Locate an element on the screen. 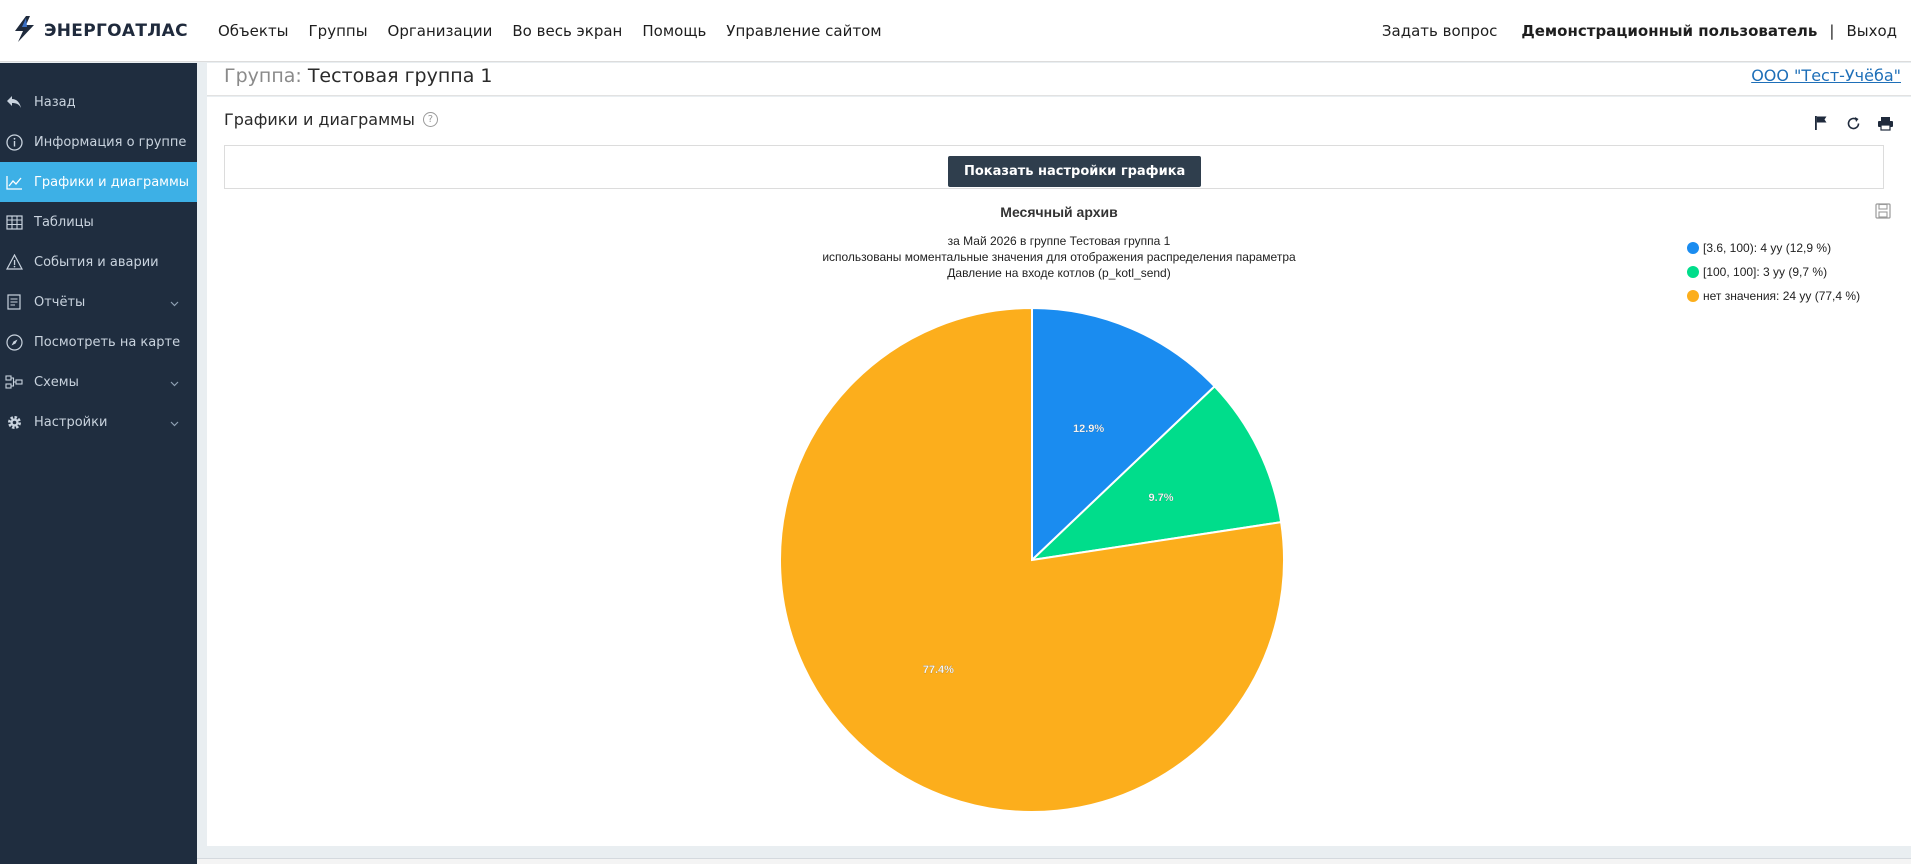  sidebar-item-label: Отчёты is located at coordinates (60, 302).